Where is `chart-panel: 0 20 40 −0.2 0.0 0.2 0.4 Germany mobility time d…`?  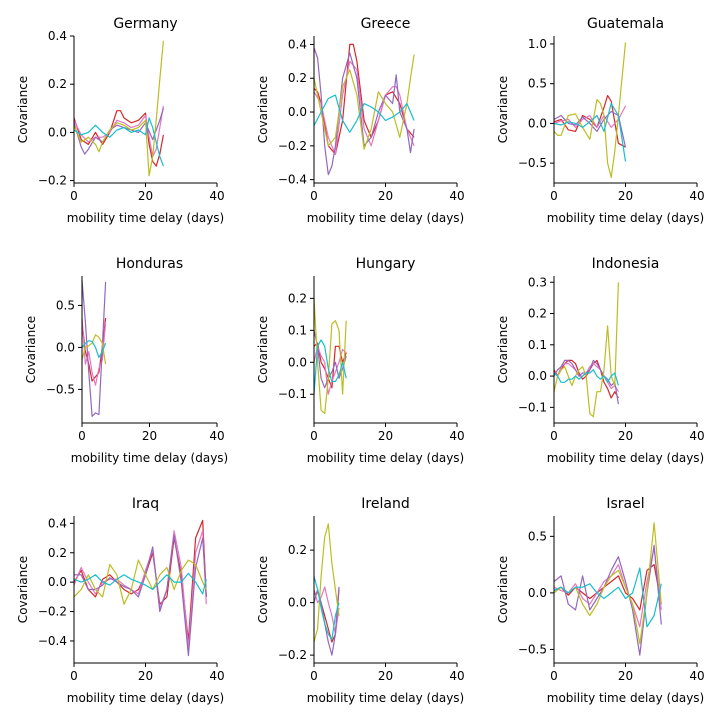 chart-panel: 0 20 40 −0.2 0.0 0.2 0.4 Germany mobility time d… is located at coordinates (120, 120).